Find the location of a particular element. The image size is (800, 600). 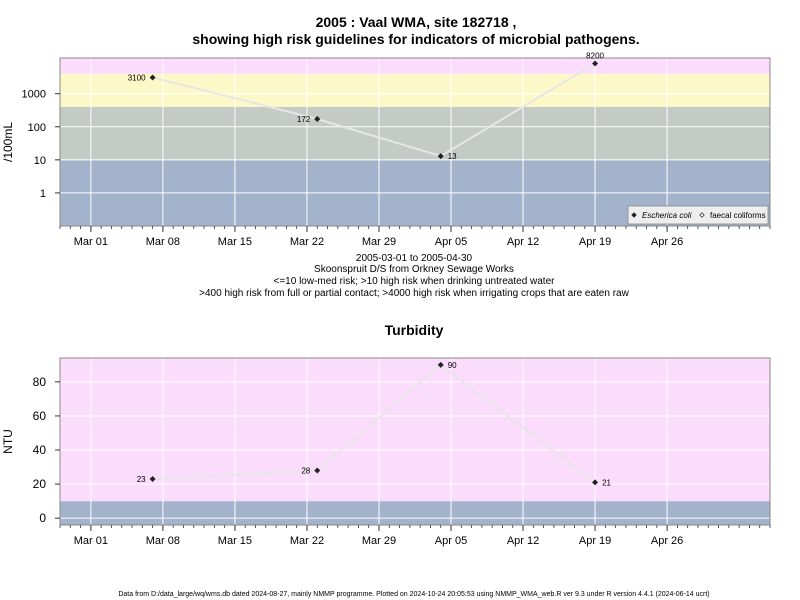

data-label: 21 is located at coordinates (606, 482).